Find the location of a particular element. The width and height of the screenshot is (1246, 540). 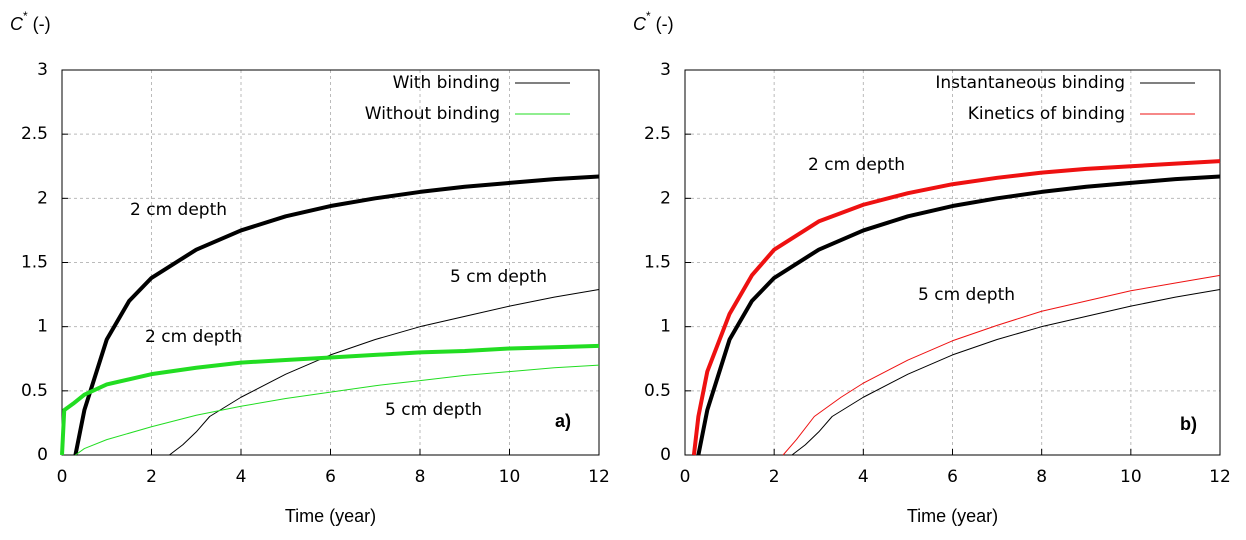

panel-label: b) is located at coordinates (1188, 424).